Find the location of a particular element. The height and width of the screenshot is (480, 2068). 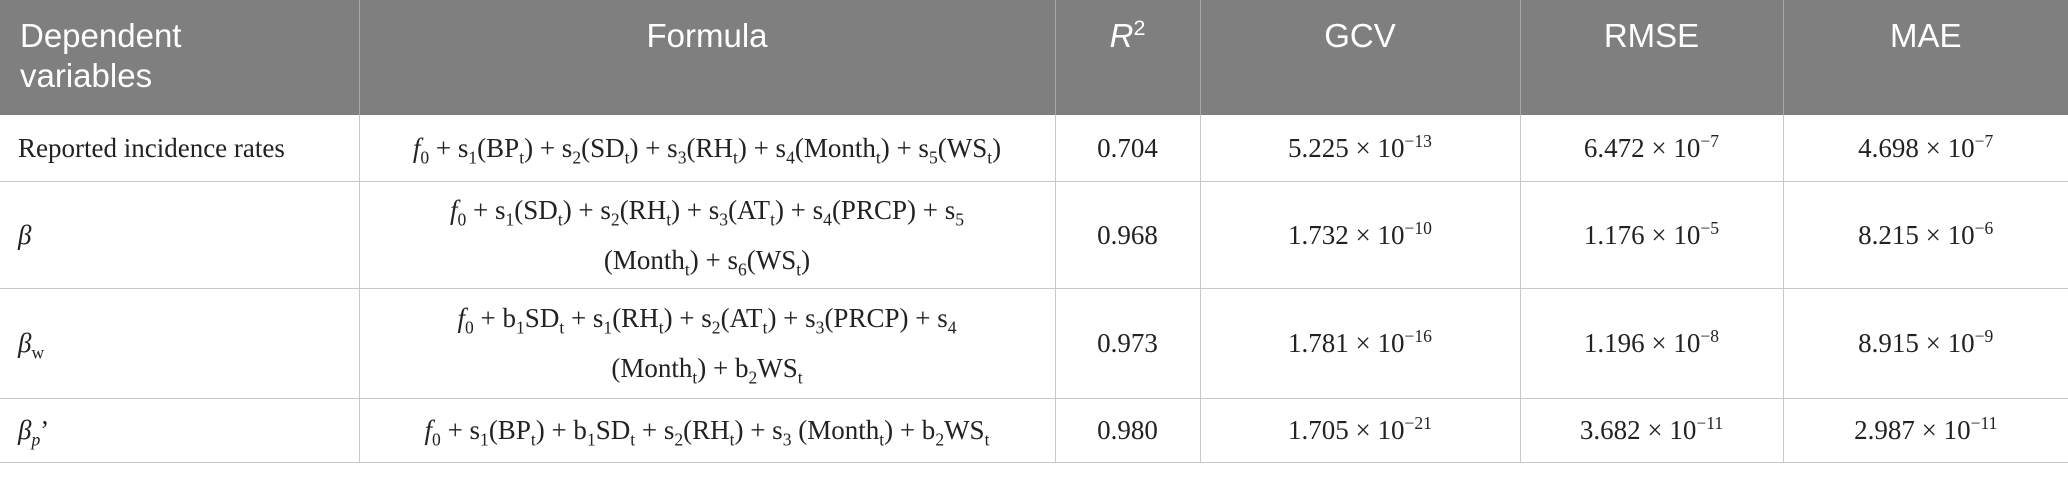

cell-line: variables is located at coordinates (179, 76).